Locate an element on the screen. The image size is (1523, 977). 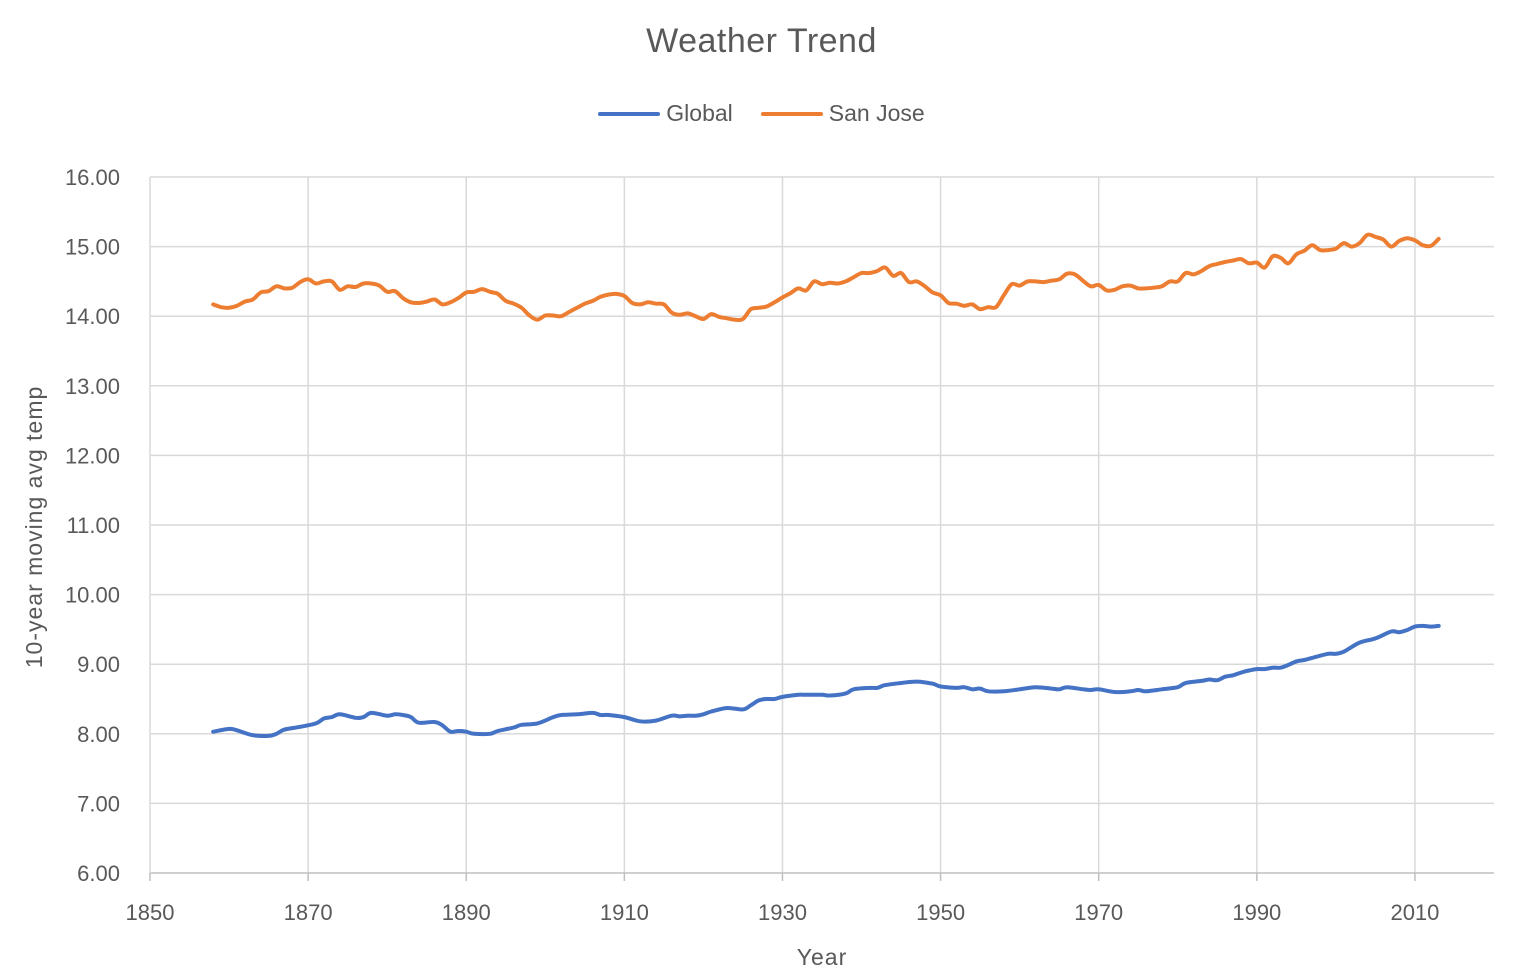
y-tick-label: 8.00 is located at coordinates (98, 734).